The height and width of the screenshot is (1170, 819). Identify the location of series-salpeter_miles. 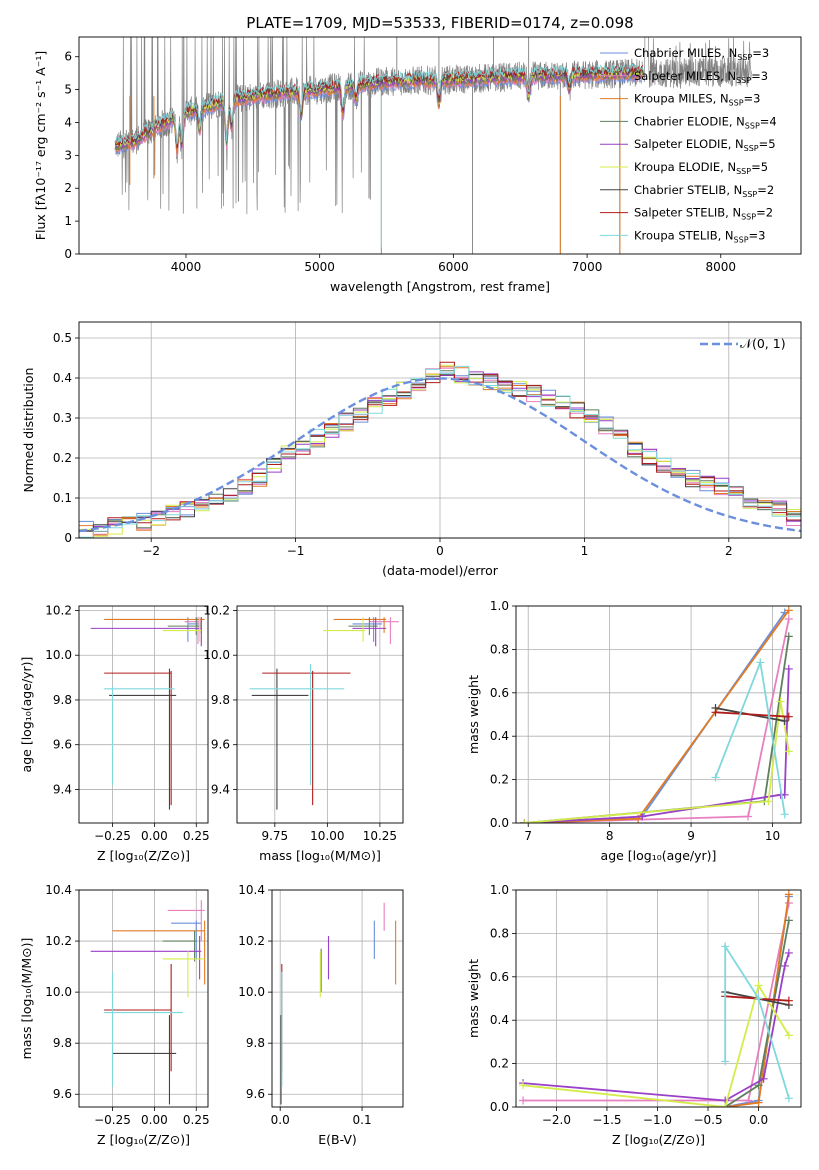
(656, 1002).